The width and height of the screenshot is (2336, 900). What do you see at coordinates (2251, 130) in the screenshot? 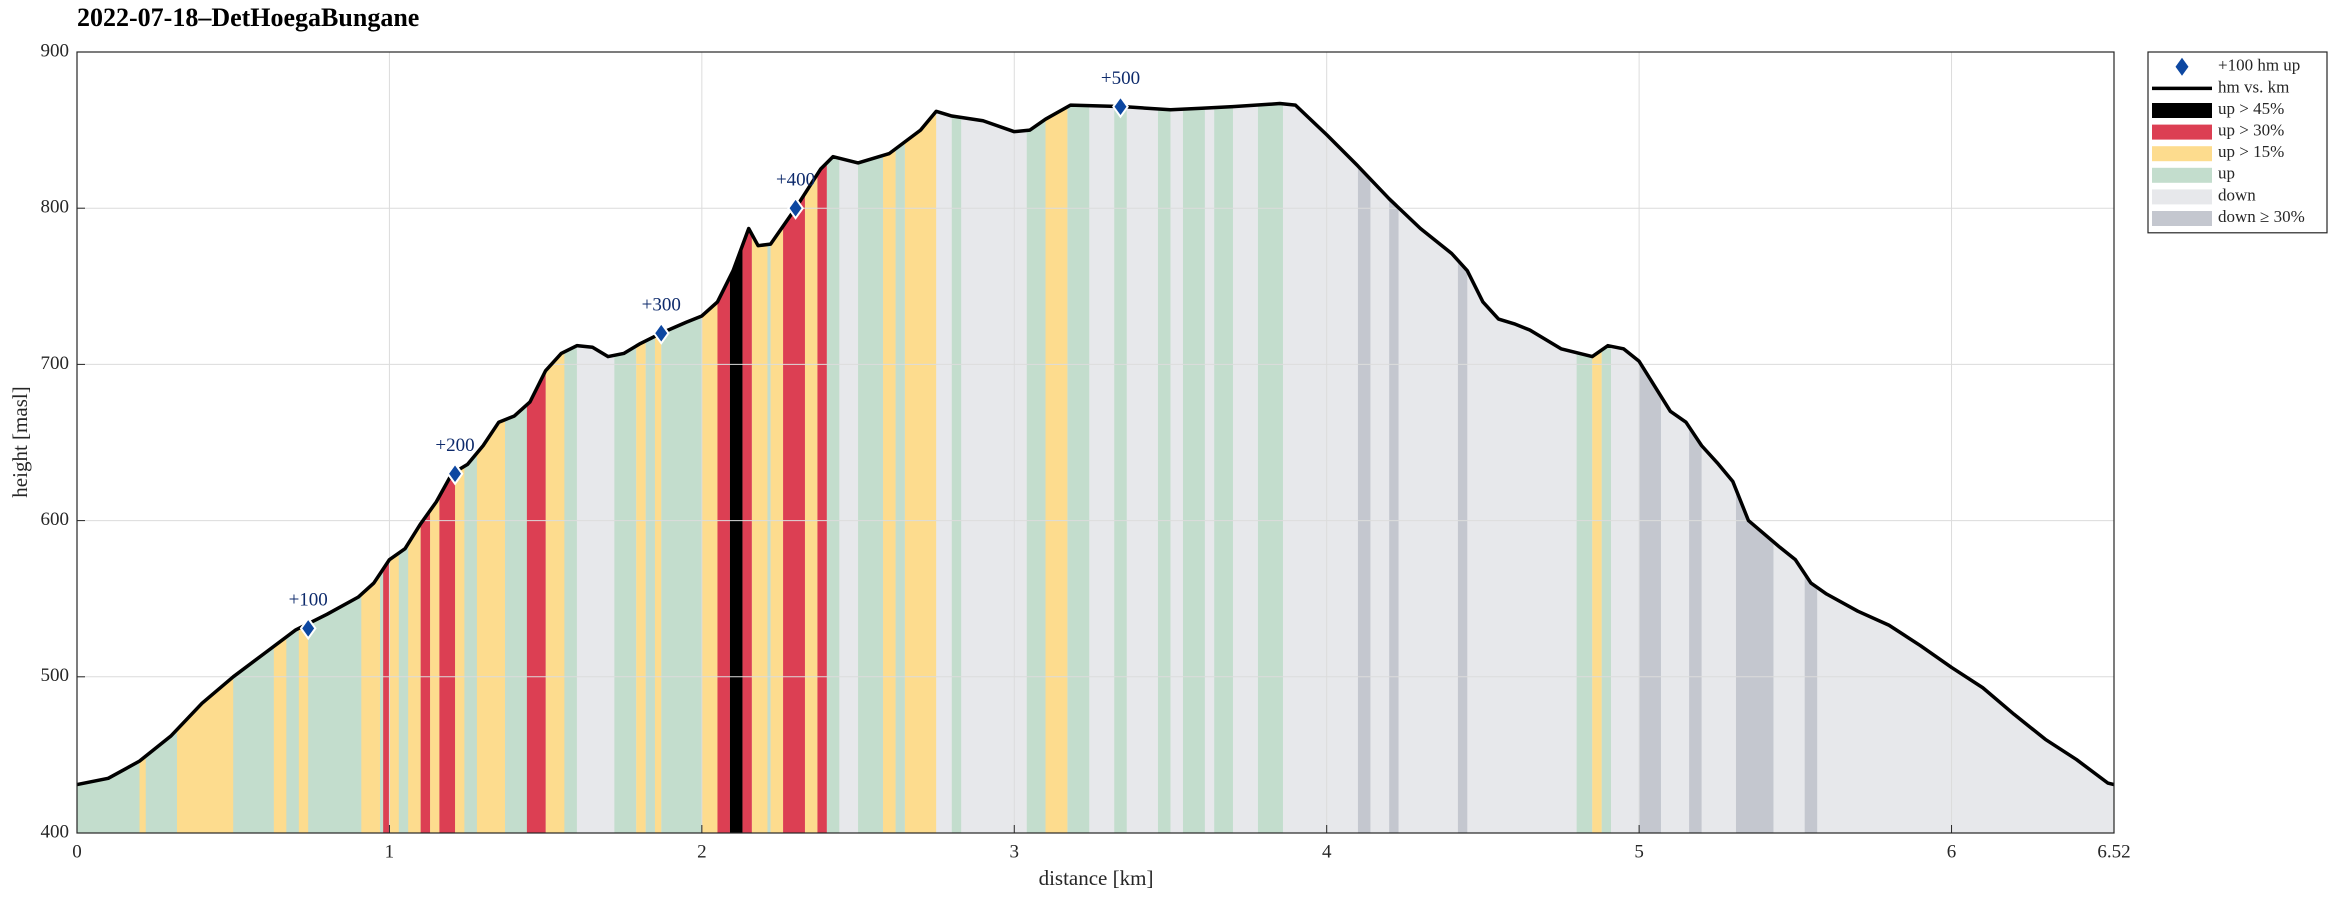
I see `legend-label: up > 30%` at bounding box center [2251, 130].